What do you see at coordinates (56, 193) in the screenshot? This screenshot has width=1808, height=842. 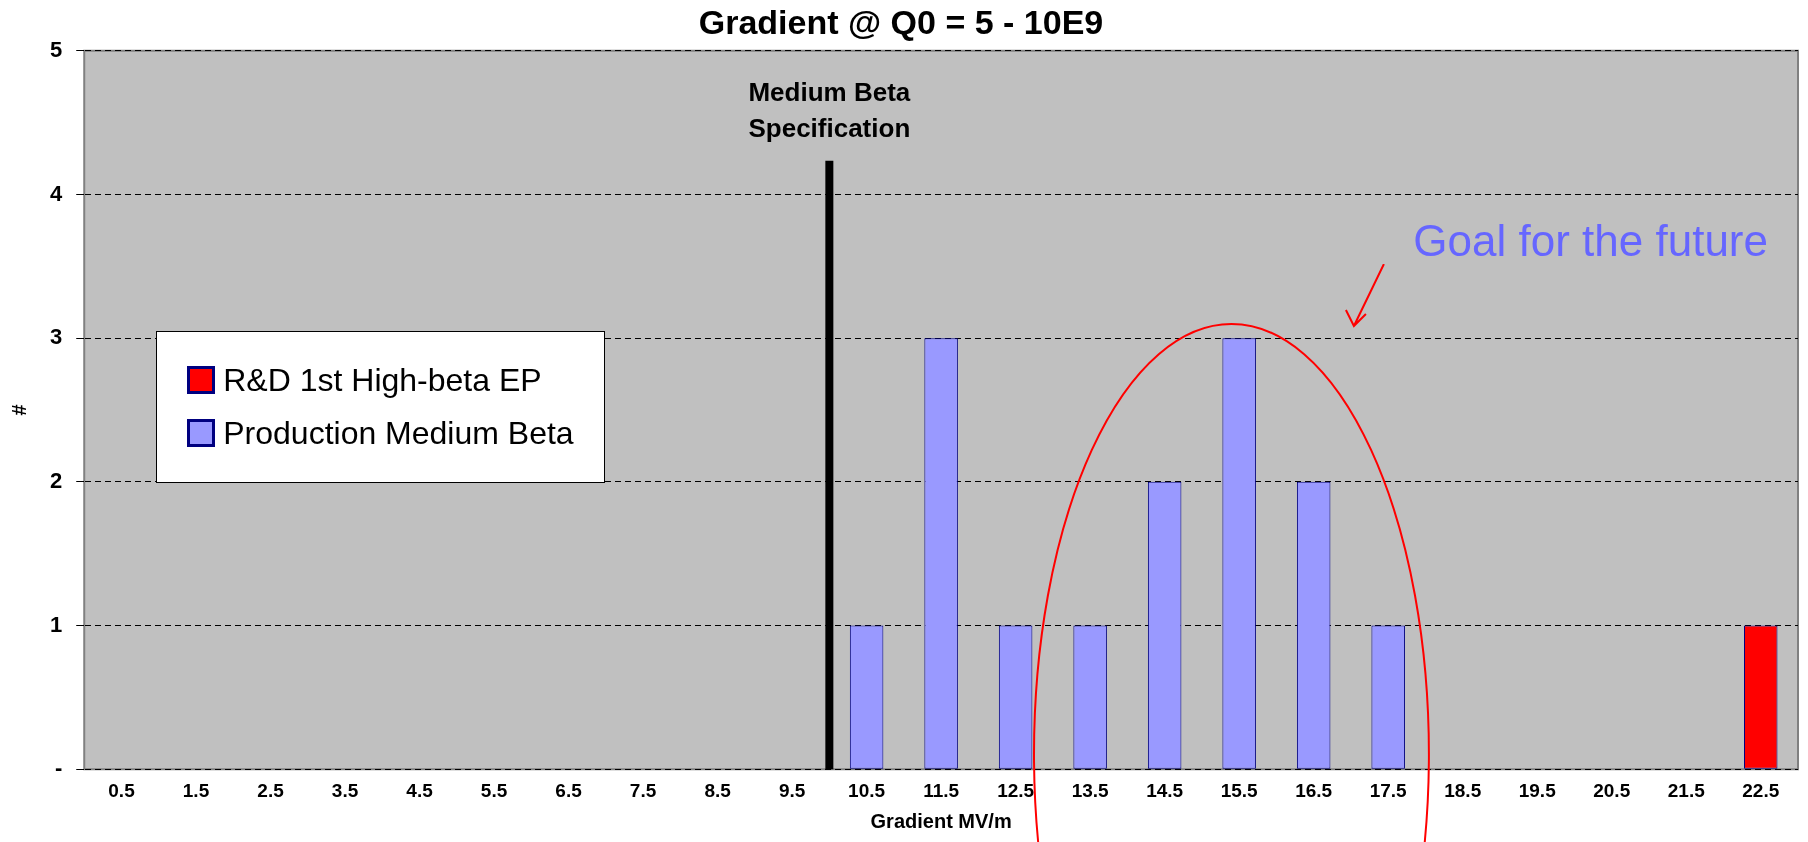 I see `y-tick-label: 4` at bounding box center [56, 193].